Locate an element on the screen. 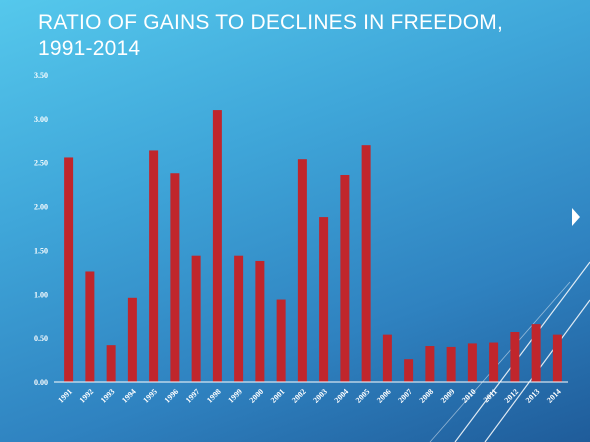 Image resolution: width=590 pixels, height=442 pixels. x-tick-label: 1998 is located at coordinates (214, 396).